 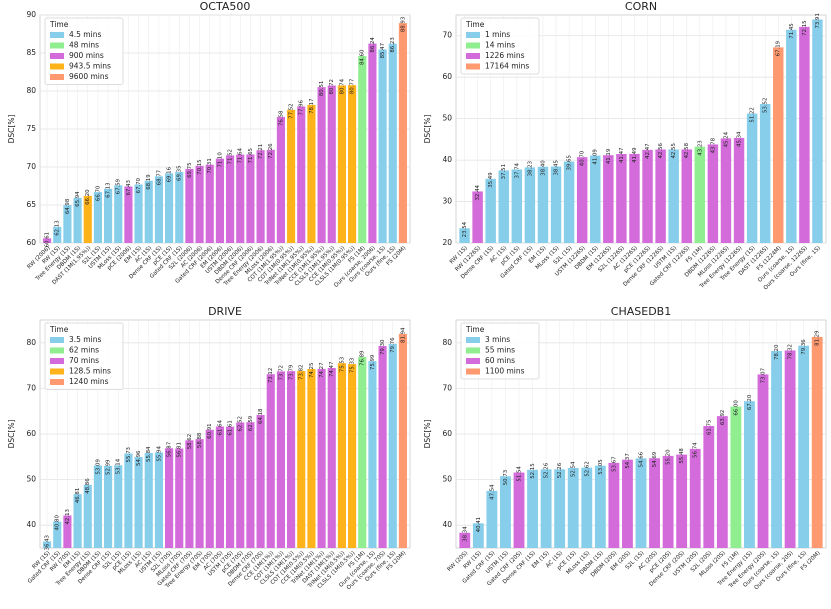 What do you see at coordinates (31, 128) in the screenshot?
I see `y-tick-label: 75` at bounding box center [31, 128].